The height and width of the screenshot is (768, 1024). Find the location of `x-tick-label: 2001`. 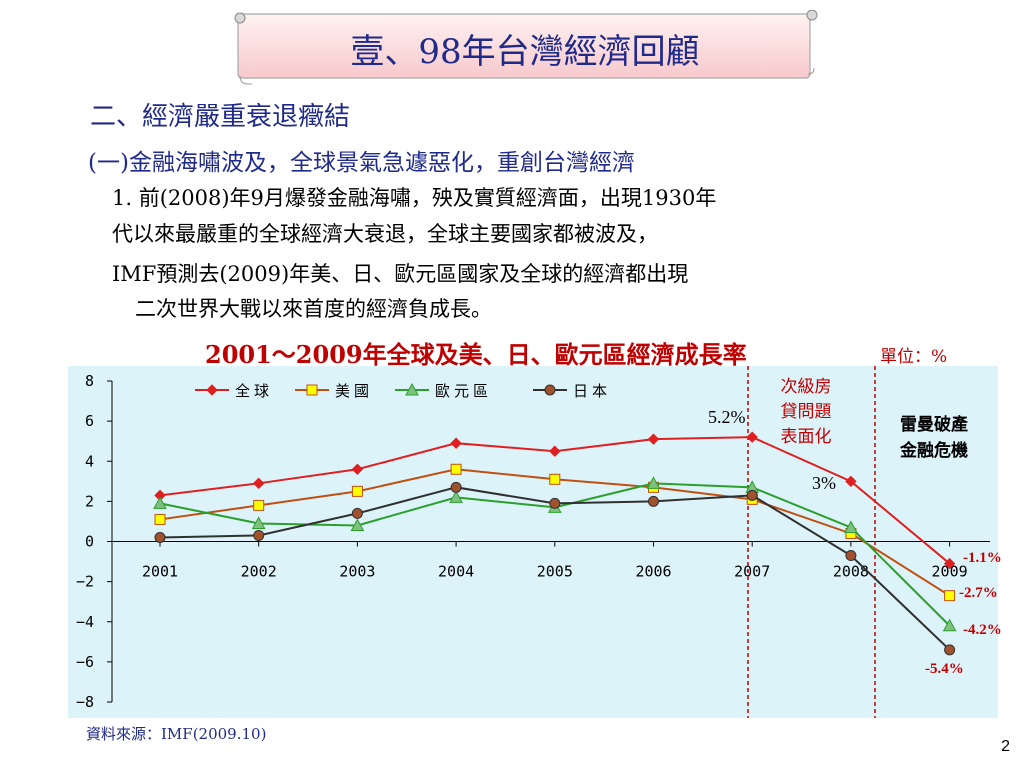

x-tick-label: 2001 is located at coordinates (160, 572).